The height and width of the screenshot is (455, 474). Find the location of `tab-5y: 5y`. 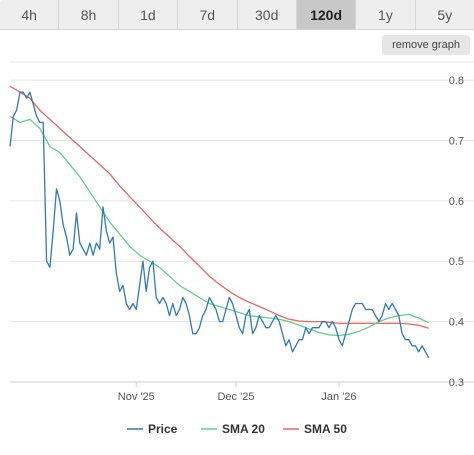

tab-5y: 5y is located at coordinates (444, 15).